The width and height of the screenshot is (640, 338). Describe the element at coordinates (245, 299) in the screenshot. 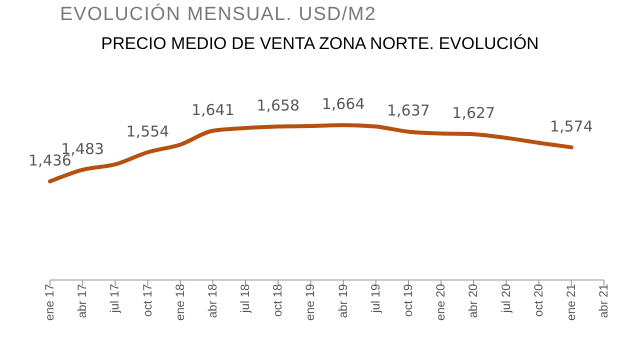

I see `x-tick-label: jul 18` at that location.